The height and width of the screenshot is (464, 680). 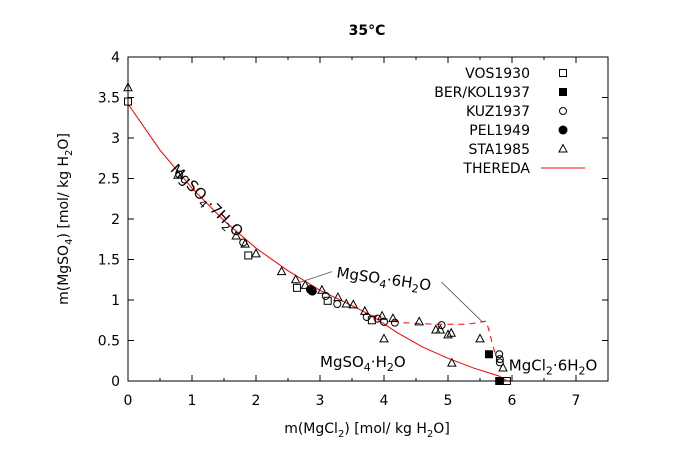 I want to click on y-tick-label: 1.5, so click(x=109, y=261).